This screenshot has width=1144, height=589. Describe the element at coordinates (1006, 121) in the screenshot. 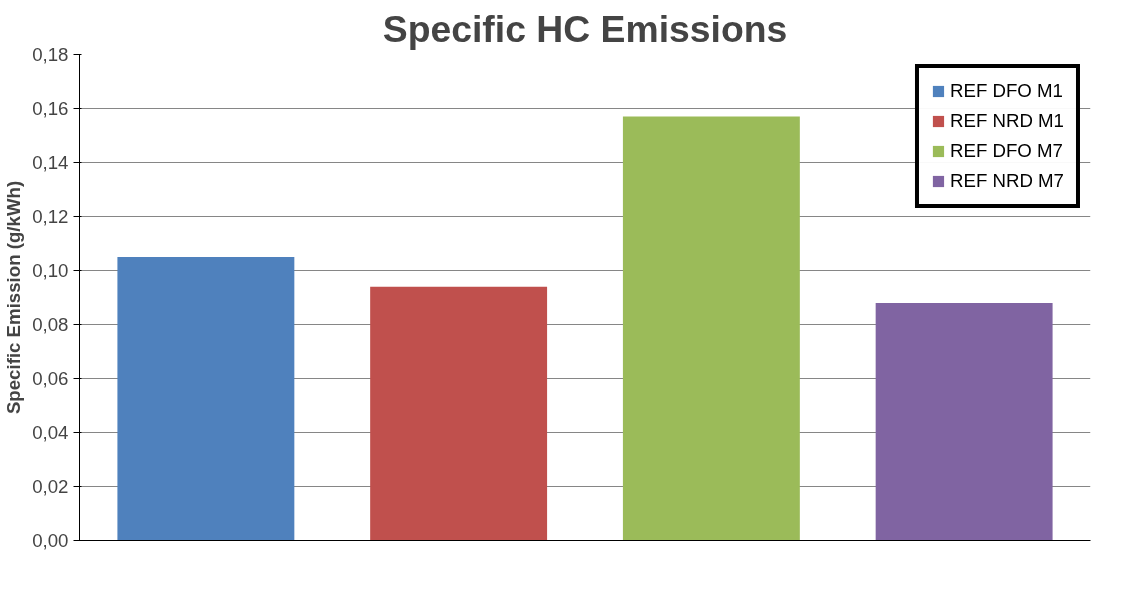

I see `legend-label: REF NRD M1` at that location.